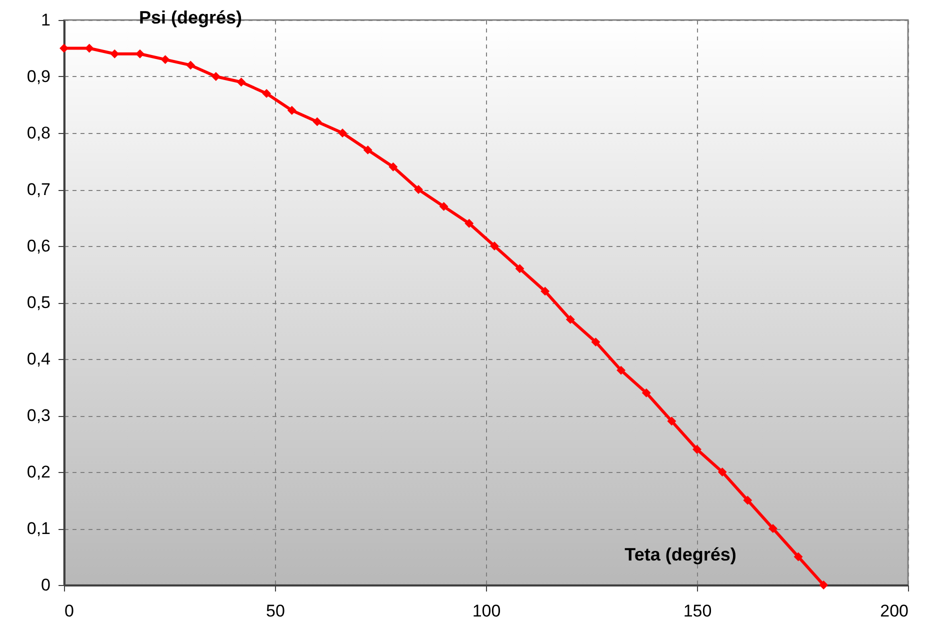  What do you see at coordinates (38, 472) in the screenshot?
I see `y-tick-label: 0,2` at bounding box center [38, 472].